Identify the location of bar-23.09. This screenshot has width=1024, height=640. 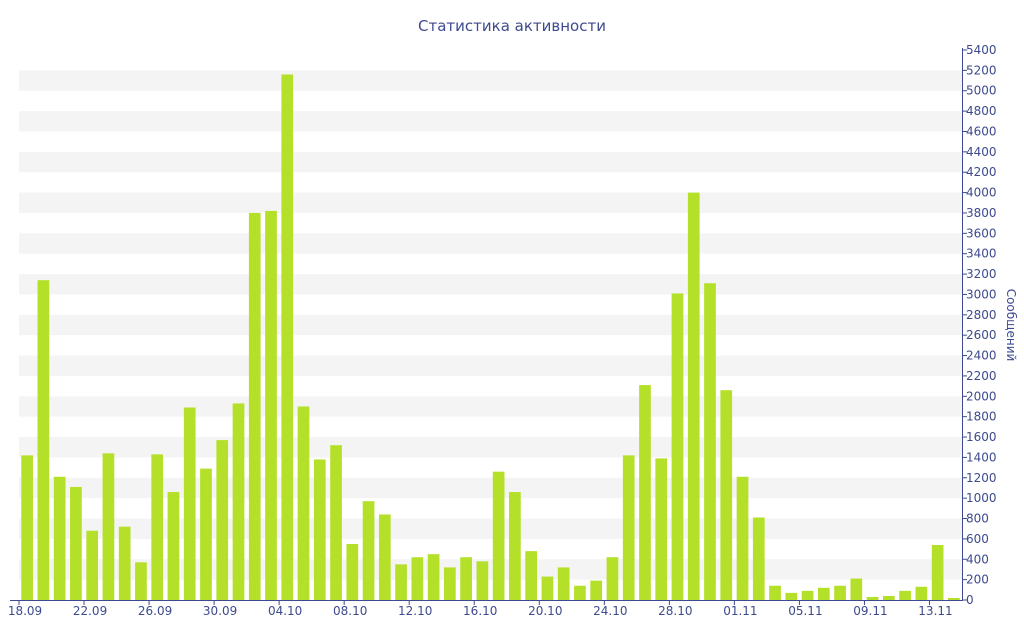
(108, 526).